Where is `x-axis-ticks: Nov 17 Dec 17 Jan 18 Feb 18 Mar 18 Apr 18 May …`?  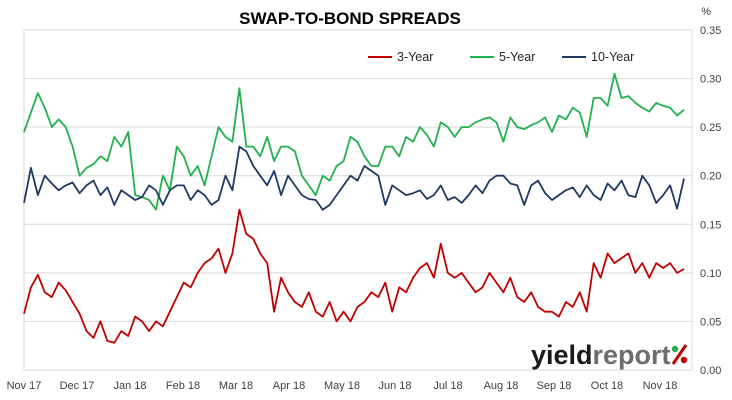 x-axis-ticks: Nov 17 Dec 17 Jan 18 Feb 18 Mar 18 Apr 18 May … is located at coordinates (342, 386).